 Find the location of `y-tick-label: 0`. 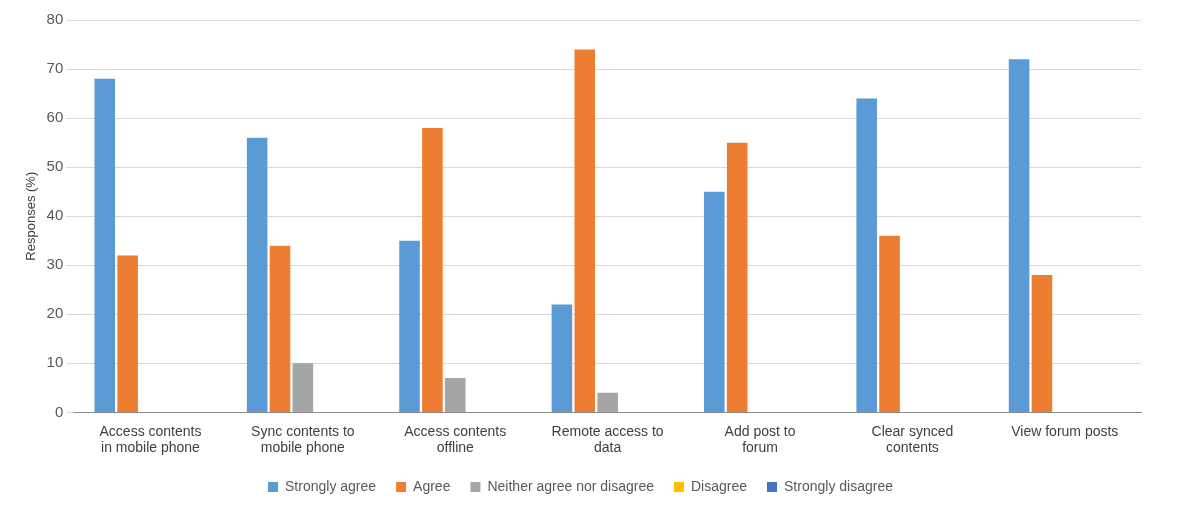

y-tick-label: 0 is located at coordinates (59, 411).